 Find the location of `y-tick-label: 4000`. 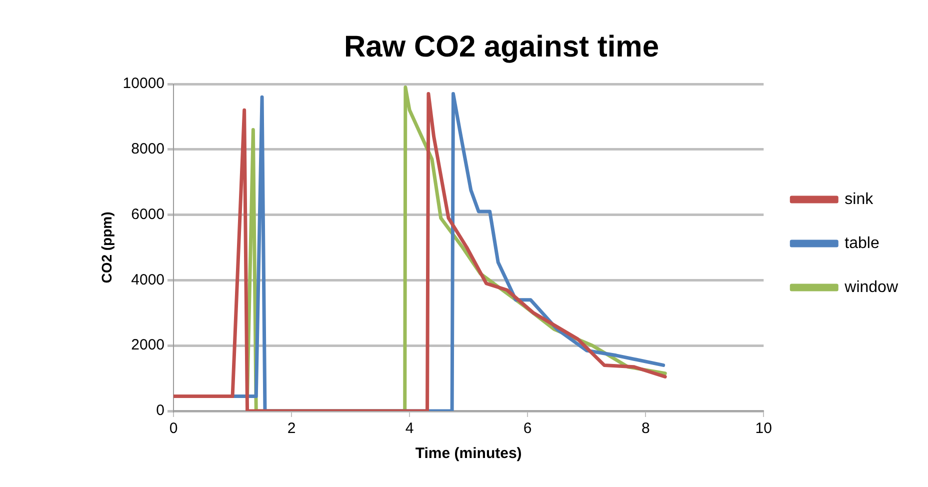

y-tick-label: 4000 is located at coordinates (148, 279).